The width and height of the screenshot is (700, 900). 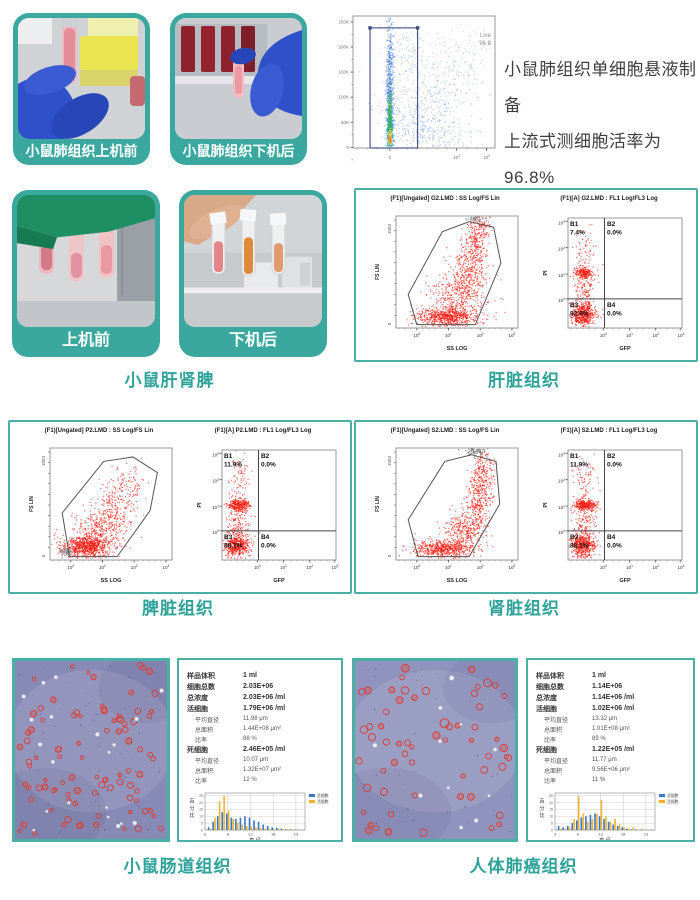 I want to click on counter-row: 总面积 9.56E+06 μm², so click(x=587, y=771).